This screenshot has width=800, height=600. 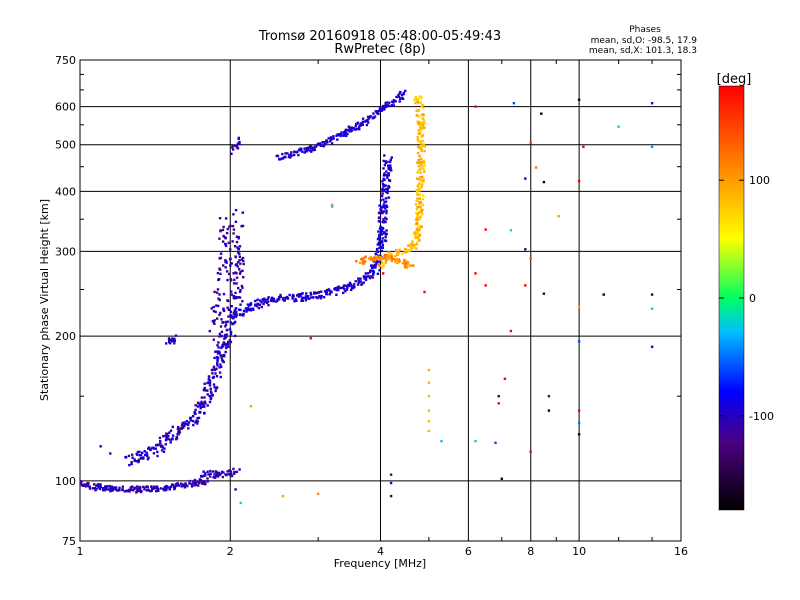 What do you see at coordinates (579, 551) in the screenshot?
I see `x-tick-label: 10` at bounding box center [579, 551].